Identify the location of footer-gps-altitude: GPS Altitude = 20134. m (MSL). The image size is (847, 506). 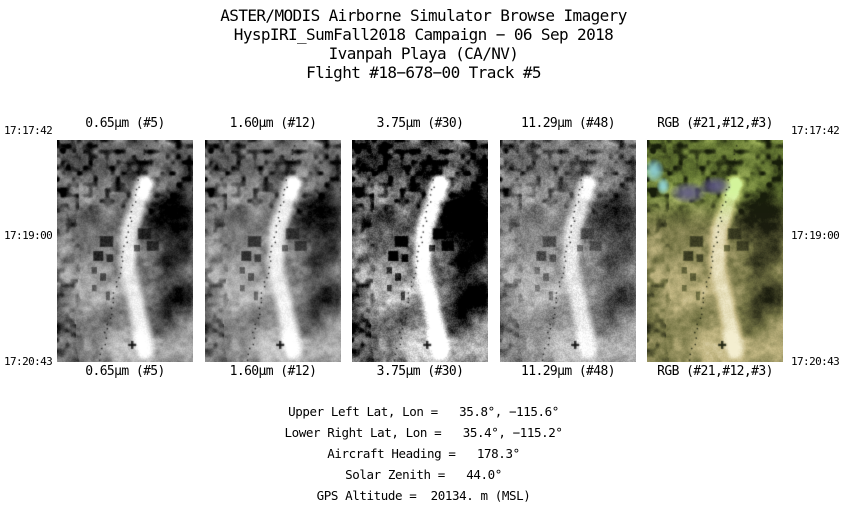
(423, 495).